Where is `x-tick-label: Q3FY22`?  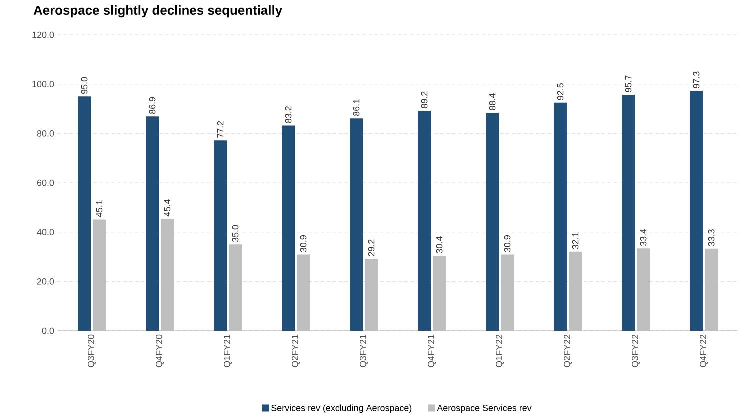
x-tick-label: Q3FY22 is located at coordinates (636, 351).